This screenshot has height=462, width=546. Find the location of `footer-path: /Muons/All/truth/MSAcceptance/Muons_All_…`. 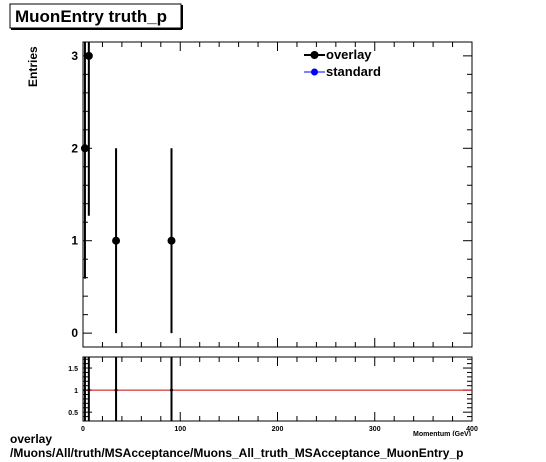

footer-path: /Muons/All/truth/MSAcceptance/Muons_All_… is located at coordinates (237, 453).